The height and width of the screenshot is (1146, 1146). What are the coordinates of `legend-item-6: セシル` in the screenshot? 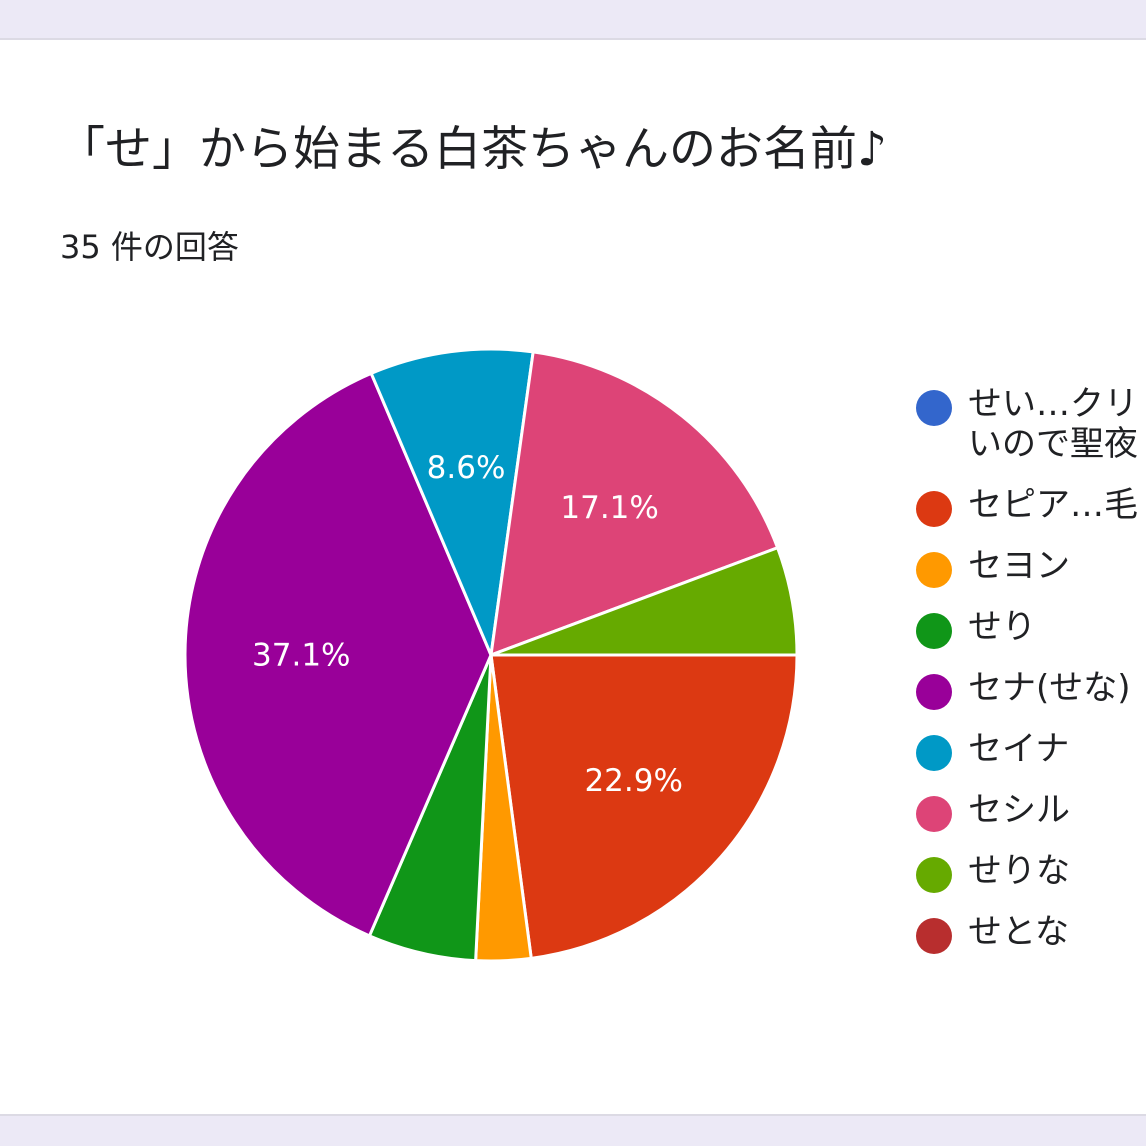 It's located at (1031, 811).